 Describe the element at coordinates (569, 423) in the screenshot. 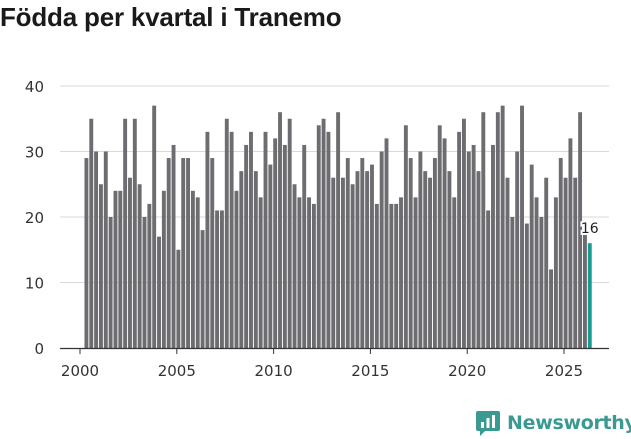

I see `brand-name: Newsworthy` at that location.